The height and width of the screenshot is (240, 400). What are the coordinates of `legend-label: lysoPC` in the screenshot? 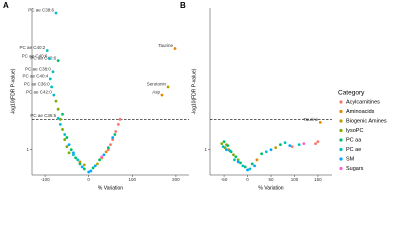 It's located at (354, 131).